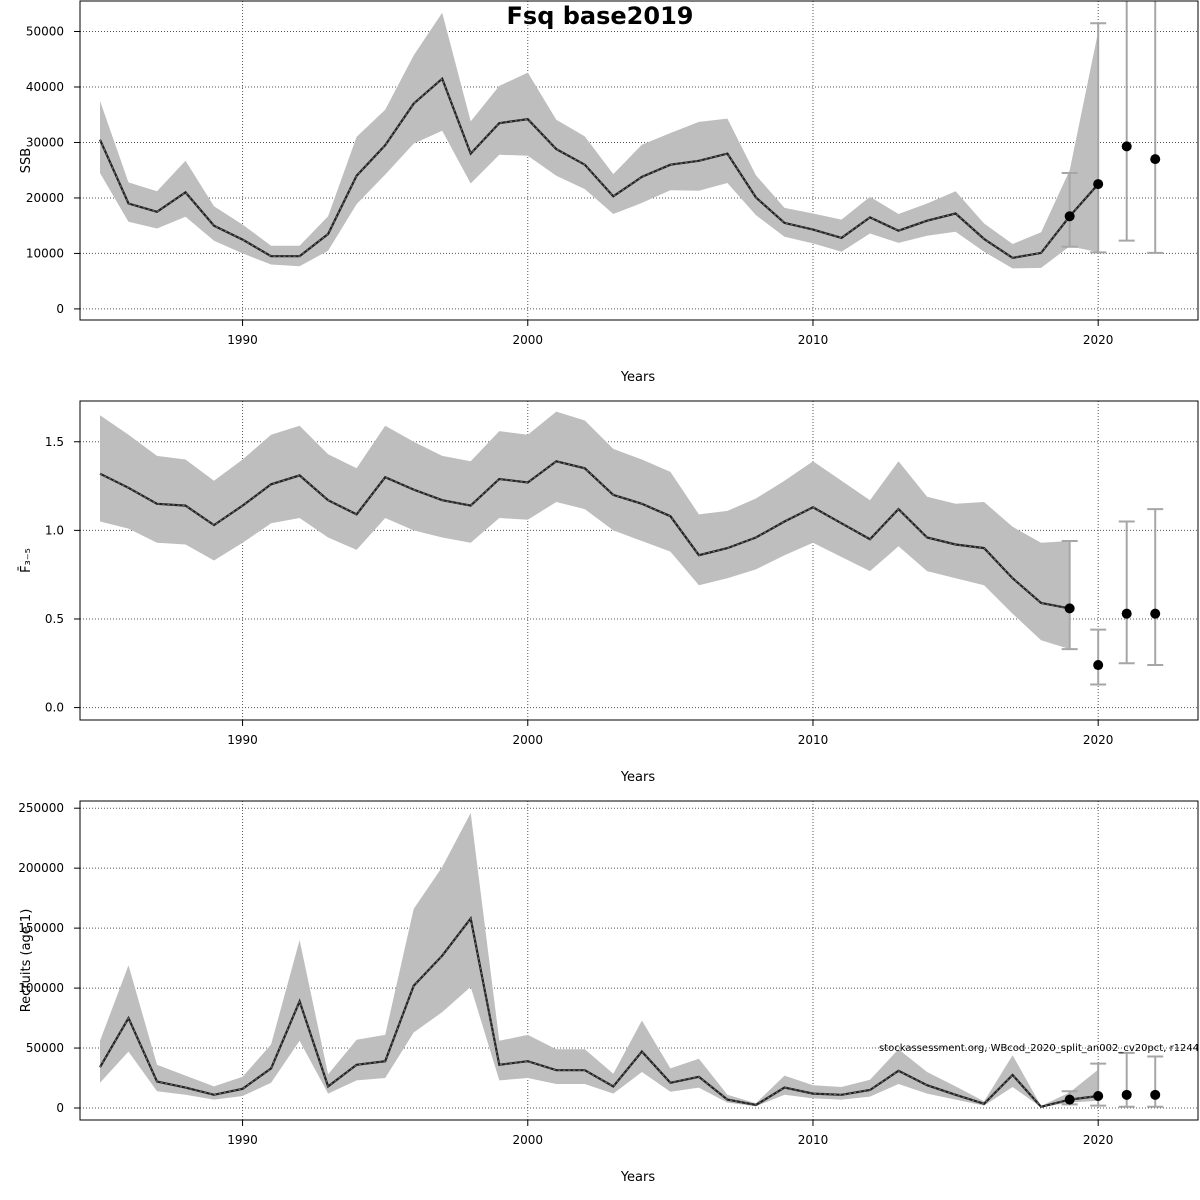  What do you see at coordinates (26, 961) in the screenshot?
I see `y-axis-label: Recruits (age 1)` at bounding box center [26, 961].